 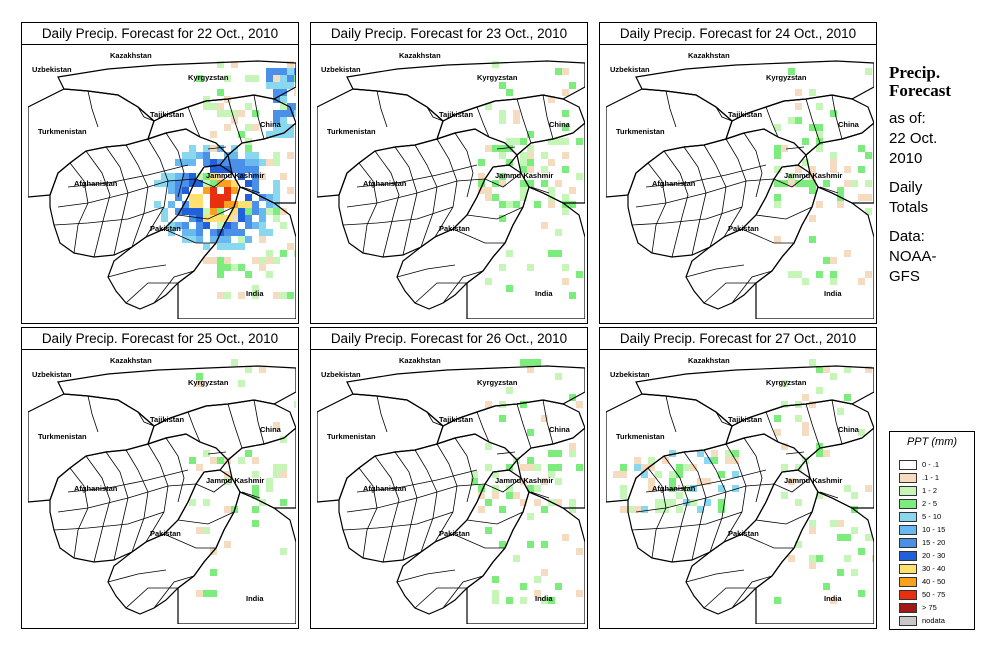 What do you see at coordinates (270, 124) in the screenshot?
I see `map-label-china: China` at bounding box center [270, 124].